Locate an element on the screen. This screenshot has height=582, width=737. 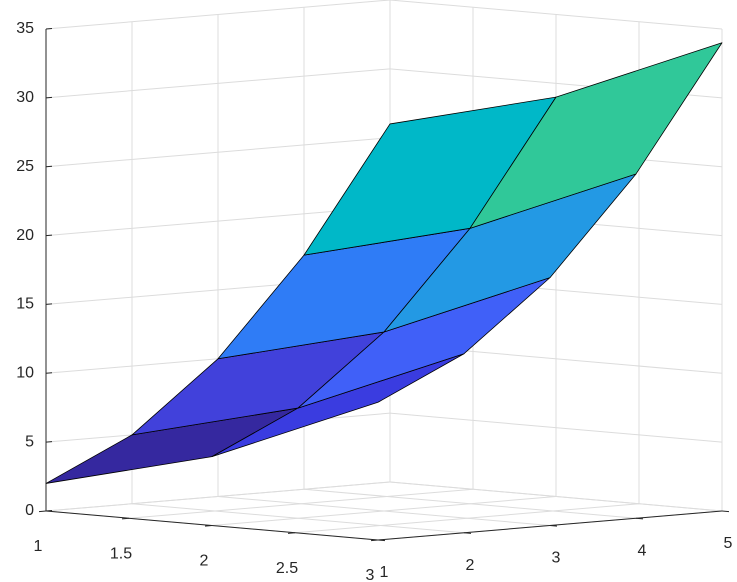
z-tick-label: 5 is located at coordinates (29, 441).